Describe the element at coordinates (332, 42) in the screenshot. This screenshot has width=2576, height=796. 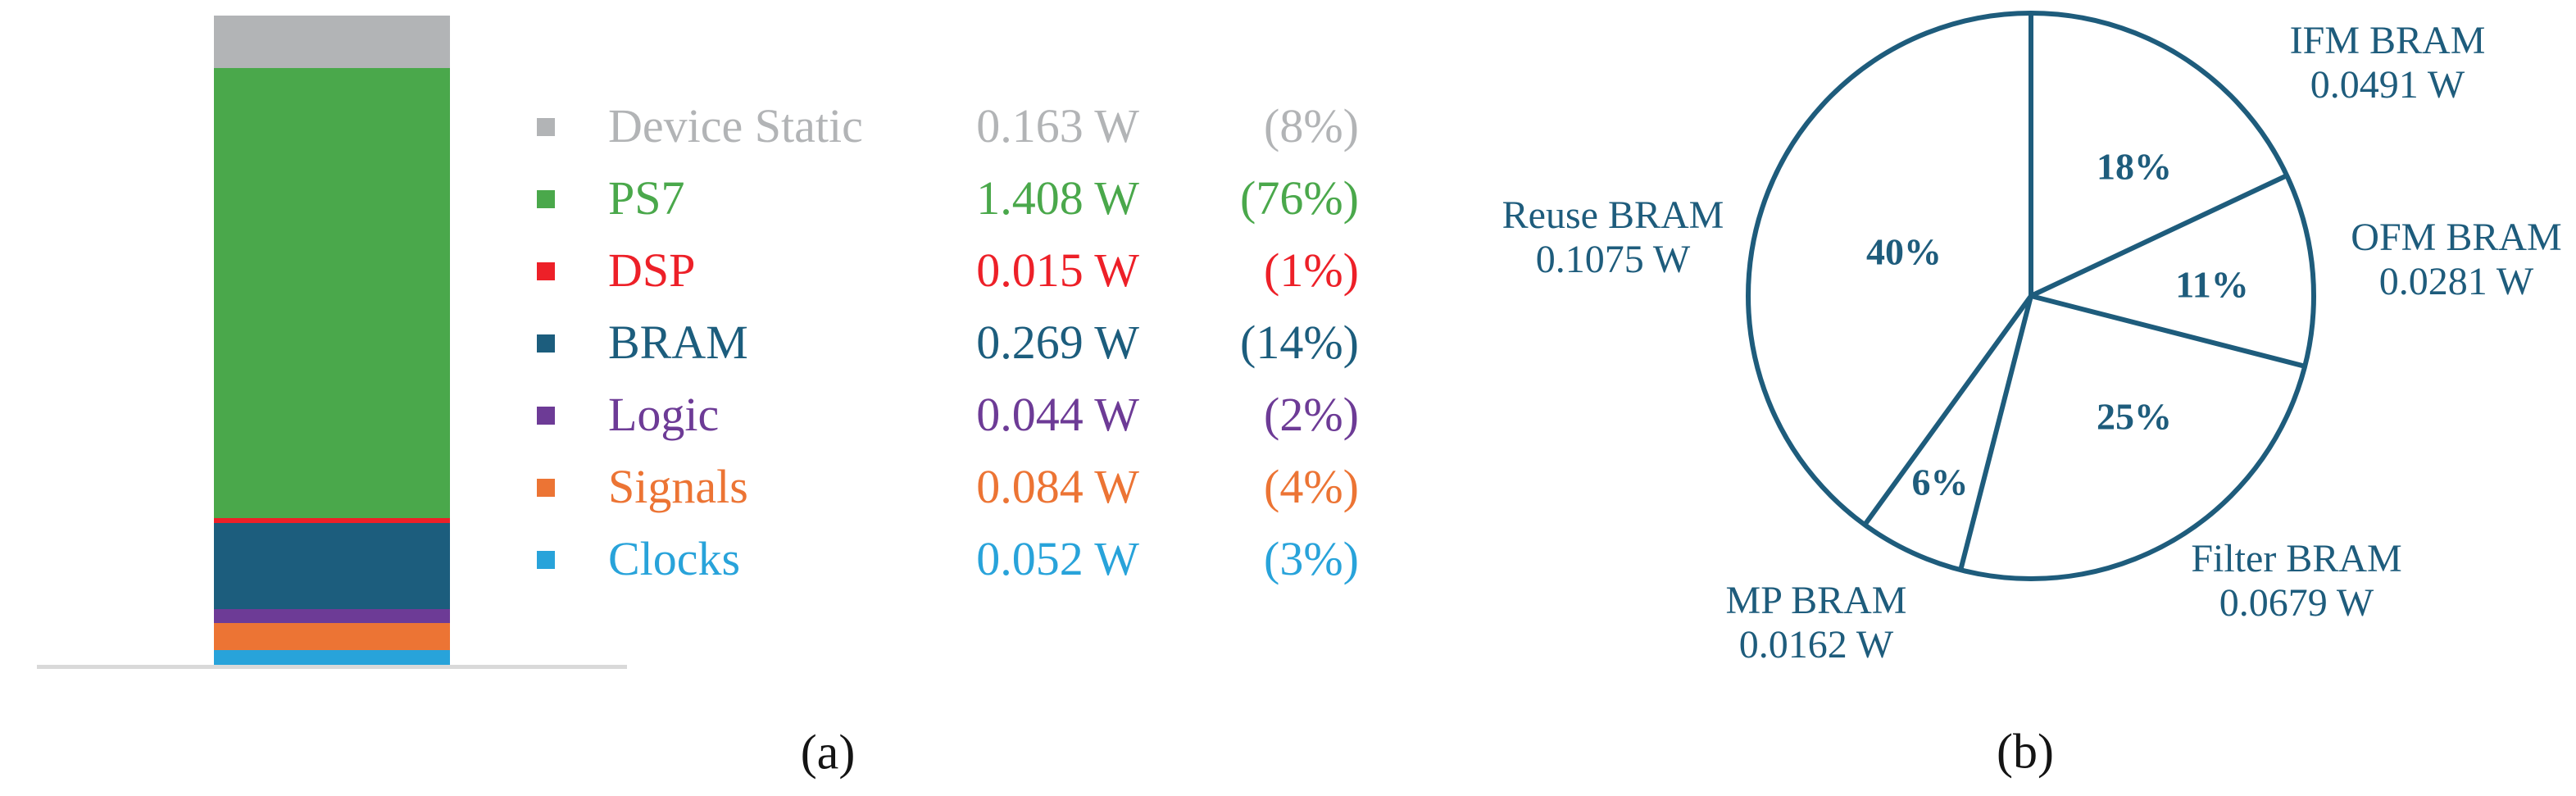
I see `bar-segment-device-static` at that location.